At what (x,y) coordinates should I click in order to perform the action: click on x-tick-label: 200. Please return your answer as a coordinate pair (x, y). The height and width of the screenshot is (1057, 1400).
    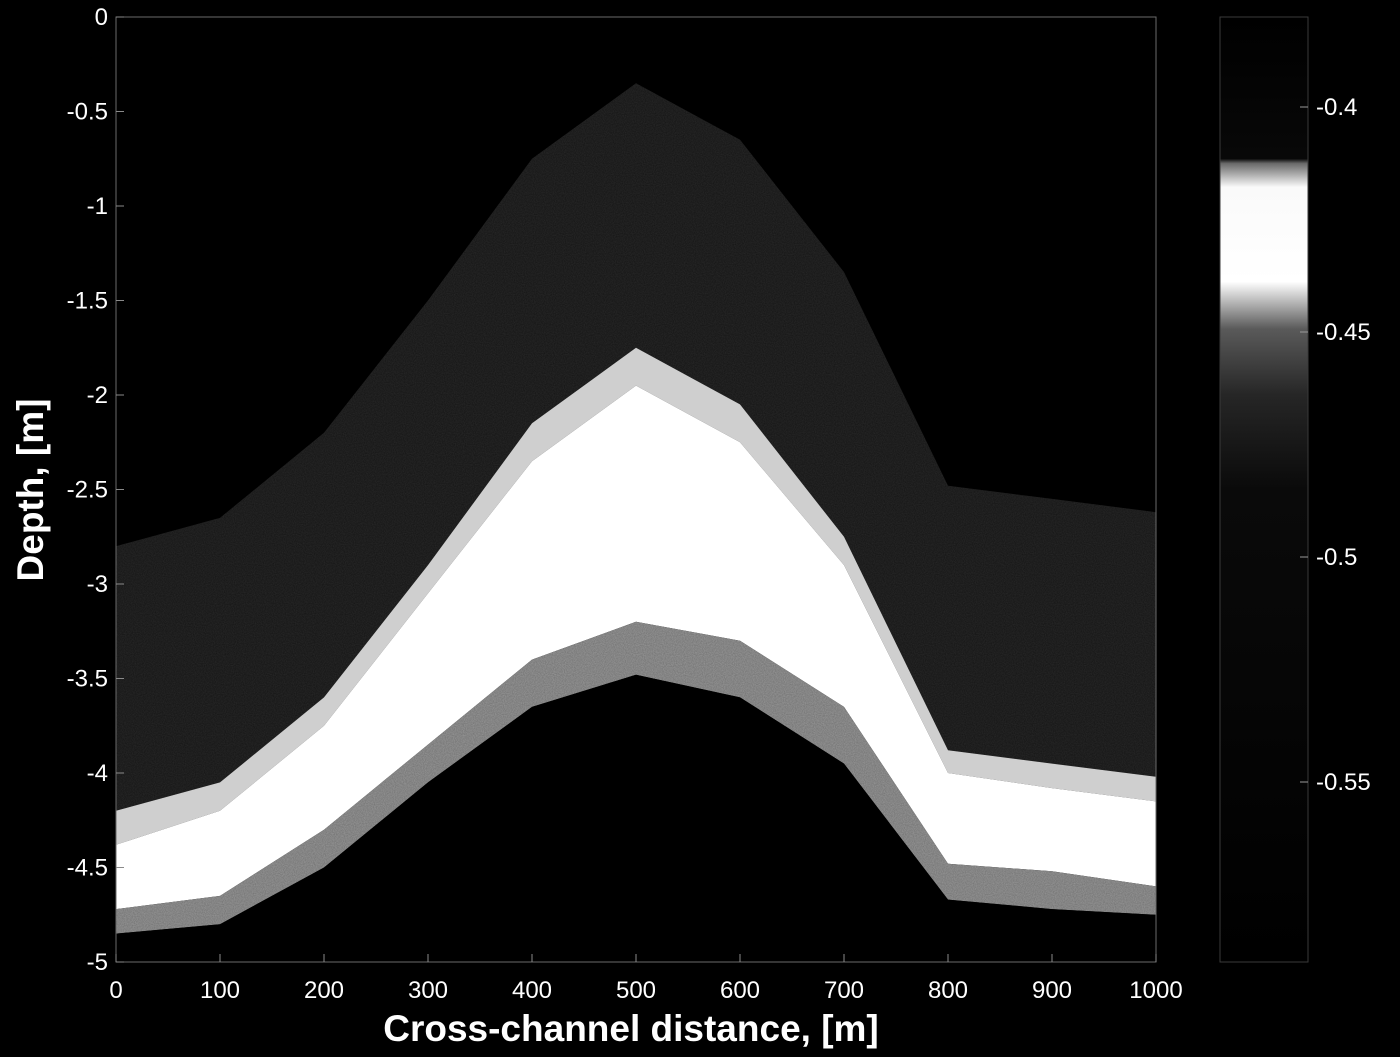
    Looking at the image, I should click on (324, 990).